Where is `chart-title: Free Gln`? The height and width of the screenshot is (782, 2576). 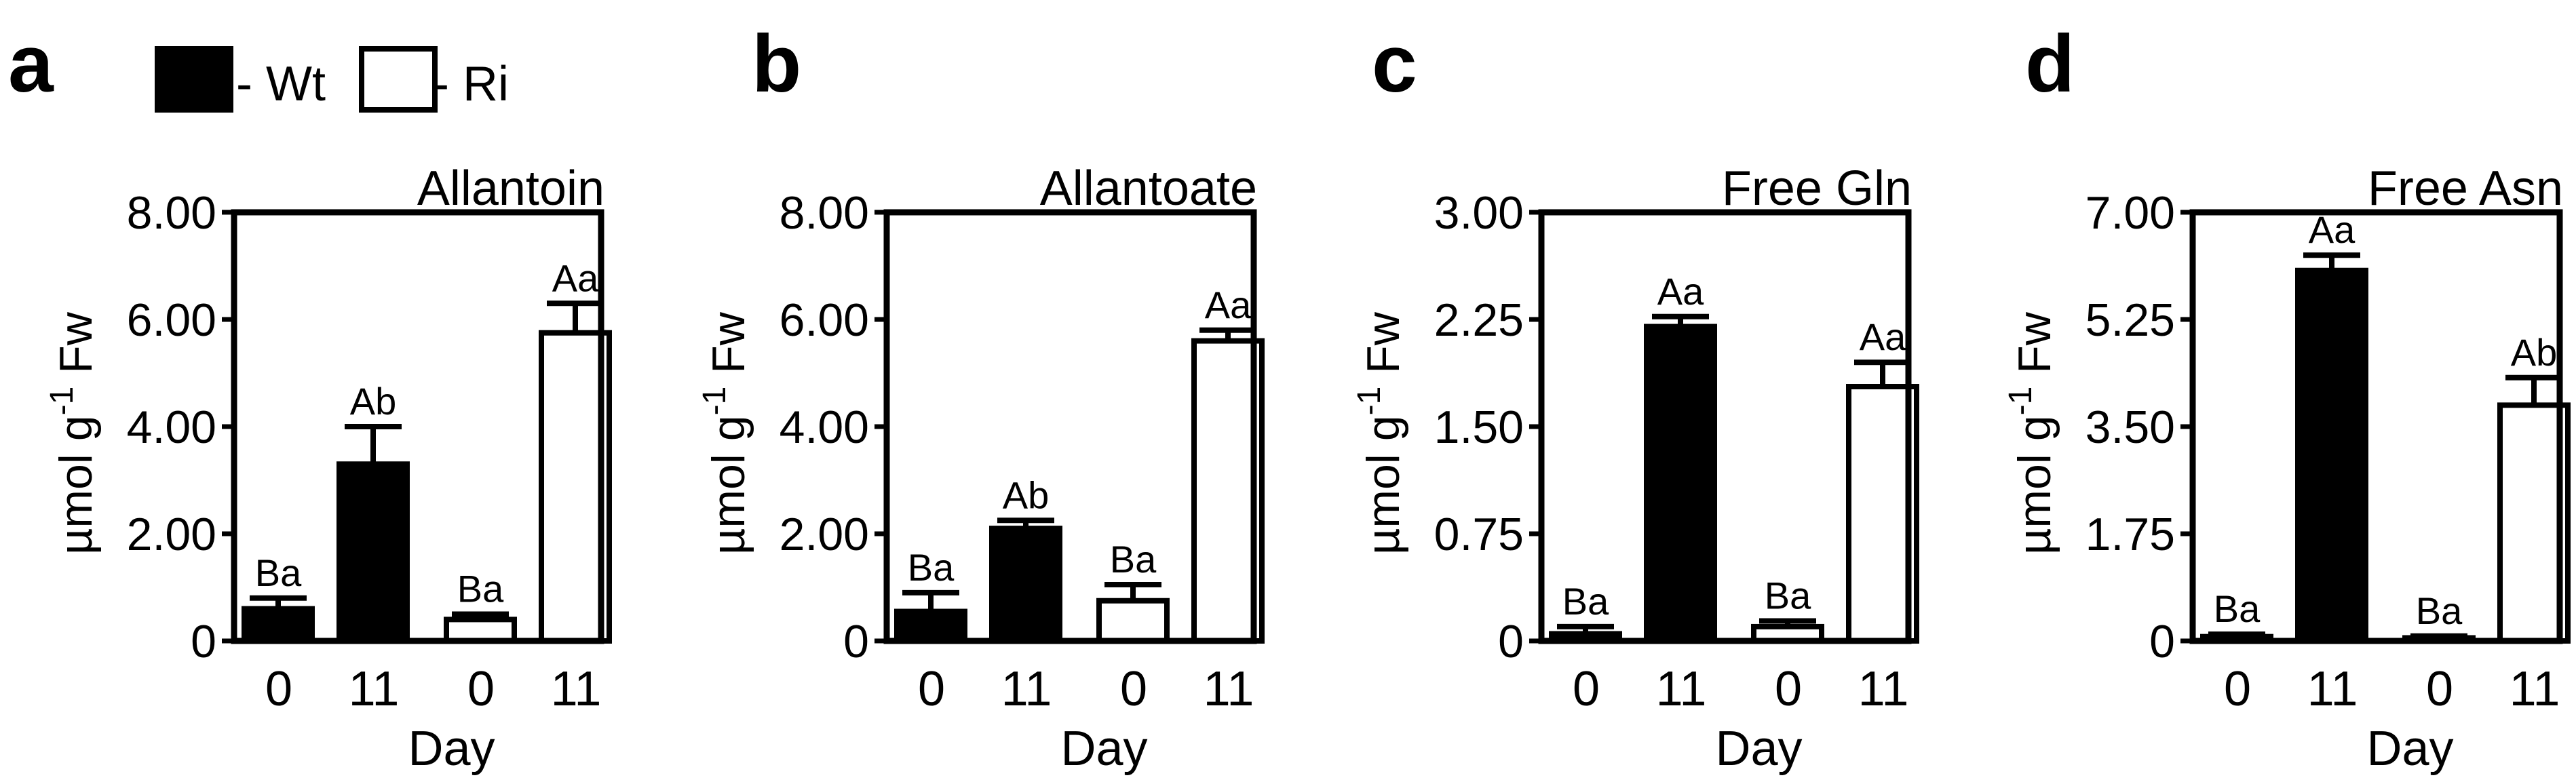 chart-title: Free Gln is located at coordinates (1817, 188).